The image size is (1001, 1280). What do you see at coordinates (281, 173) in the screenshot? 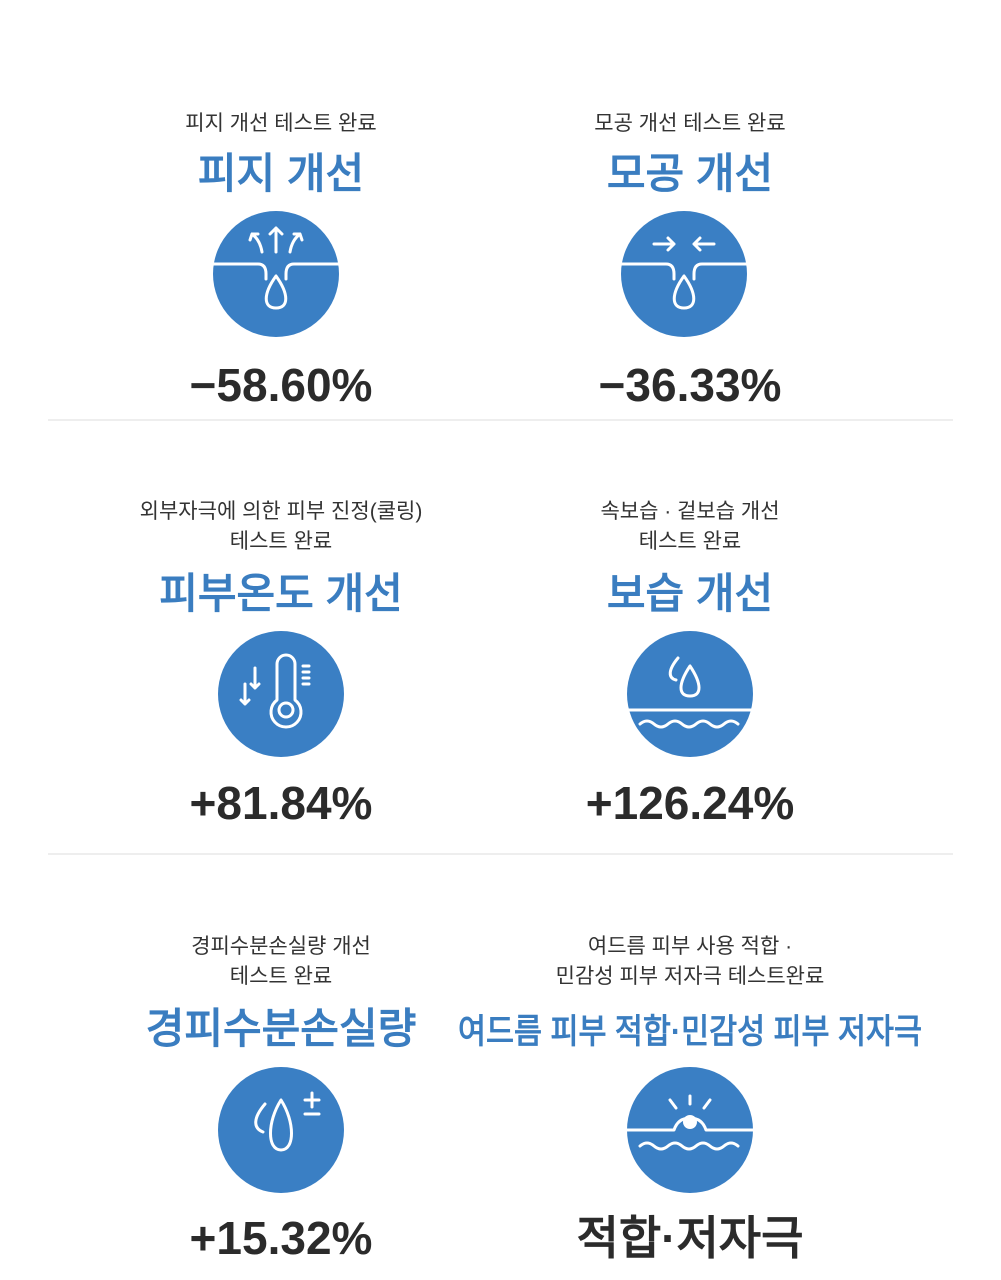
I see `title: 피지 개선` at bounding box center [281, 173].